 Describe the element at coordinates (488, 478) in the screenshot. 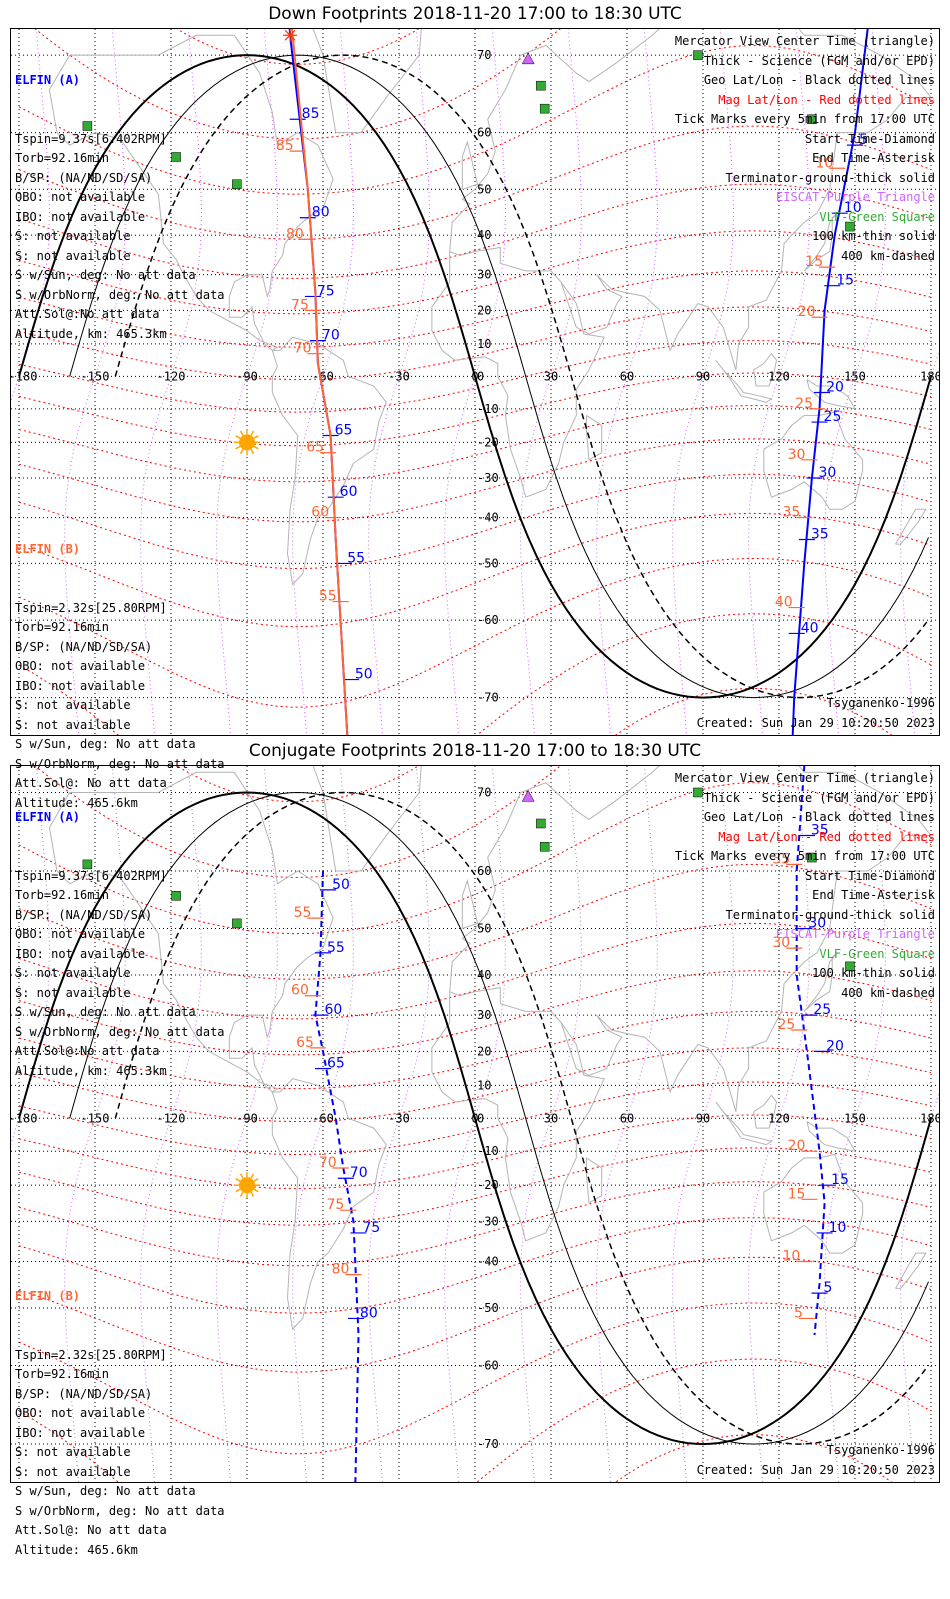

I see `y-tick-label: -30` at that location.